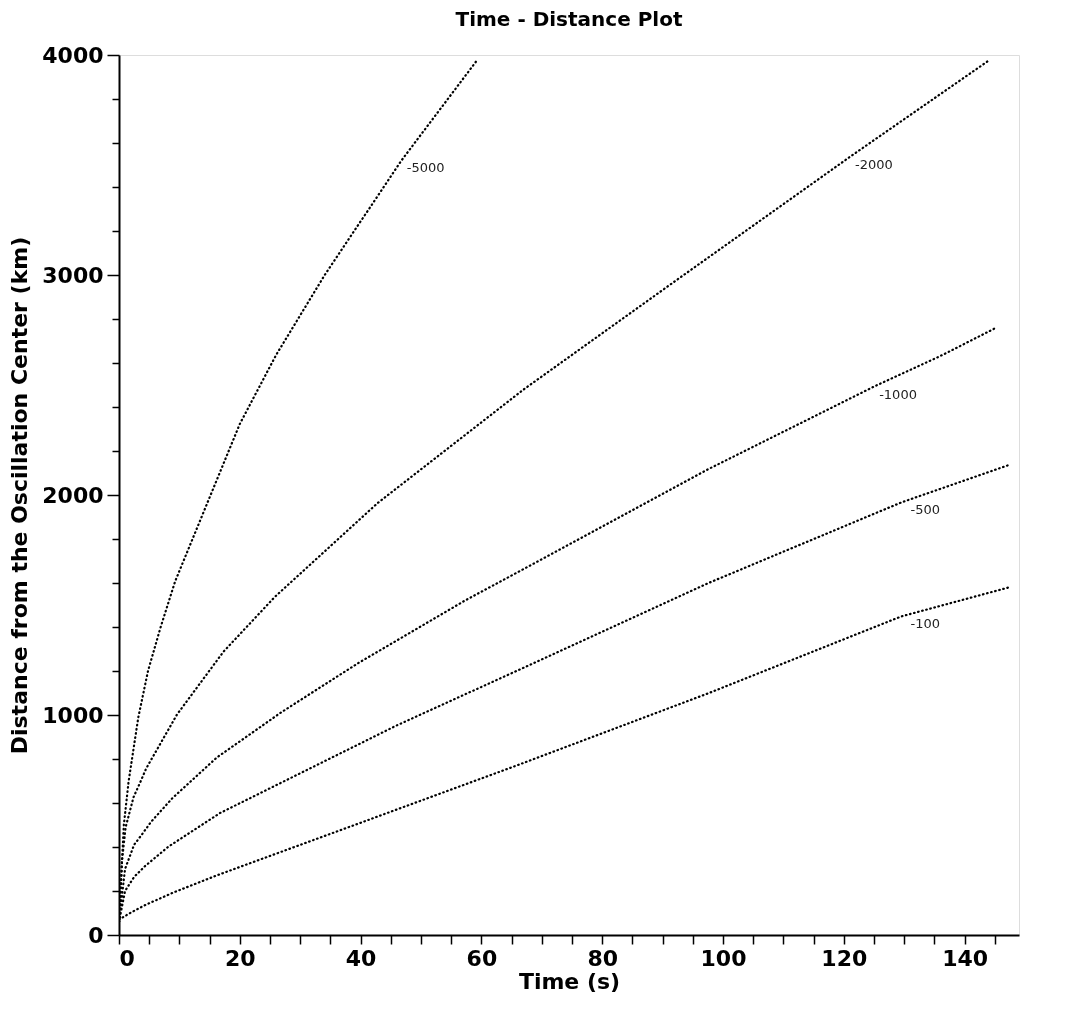 Image resolution: width=1081 pixels, height=1030 pixels. Describe the element at coordinates (925, 624) in the screenshot. I see `series-label: -100` at that location.